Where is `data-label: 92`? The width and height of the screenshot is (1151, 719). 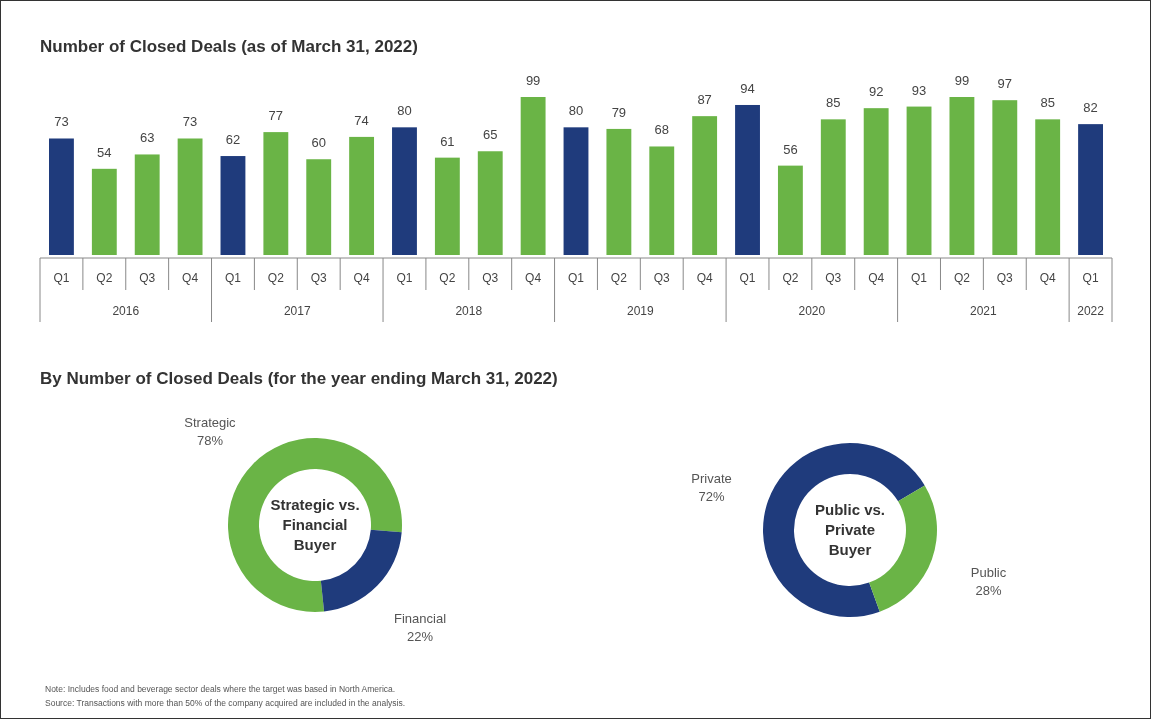 data-label: 92 is located at coordinates (876, 92).